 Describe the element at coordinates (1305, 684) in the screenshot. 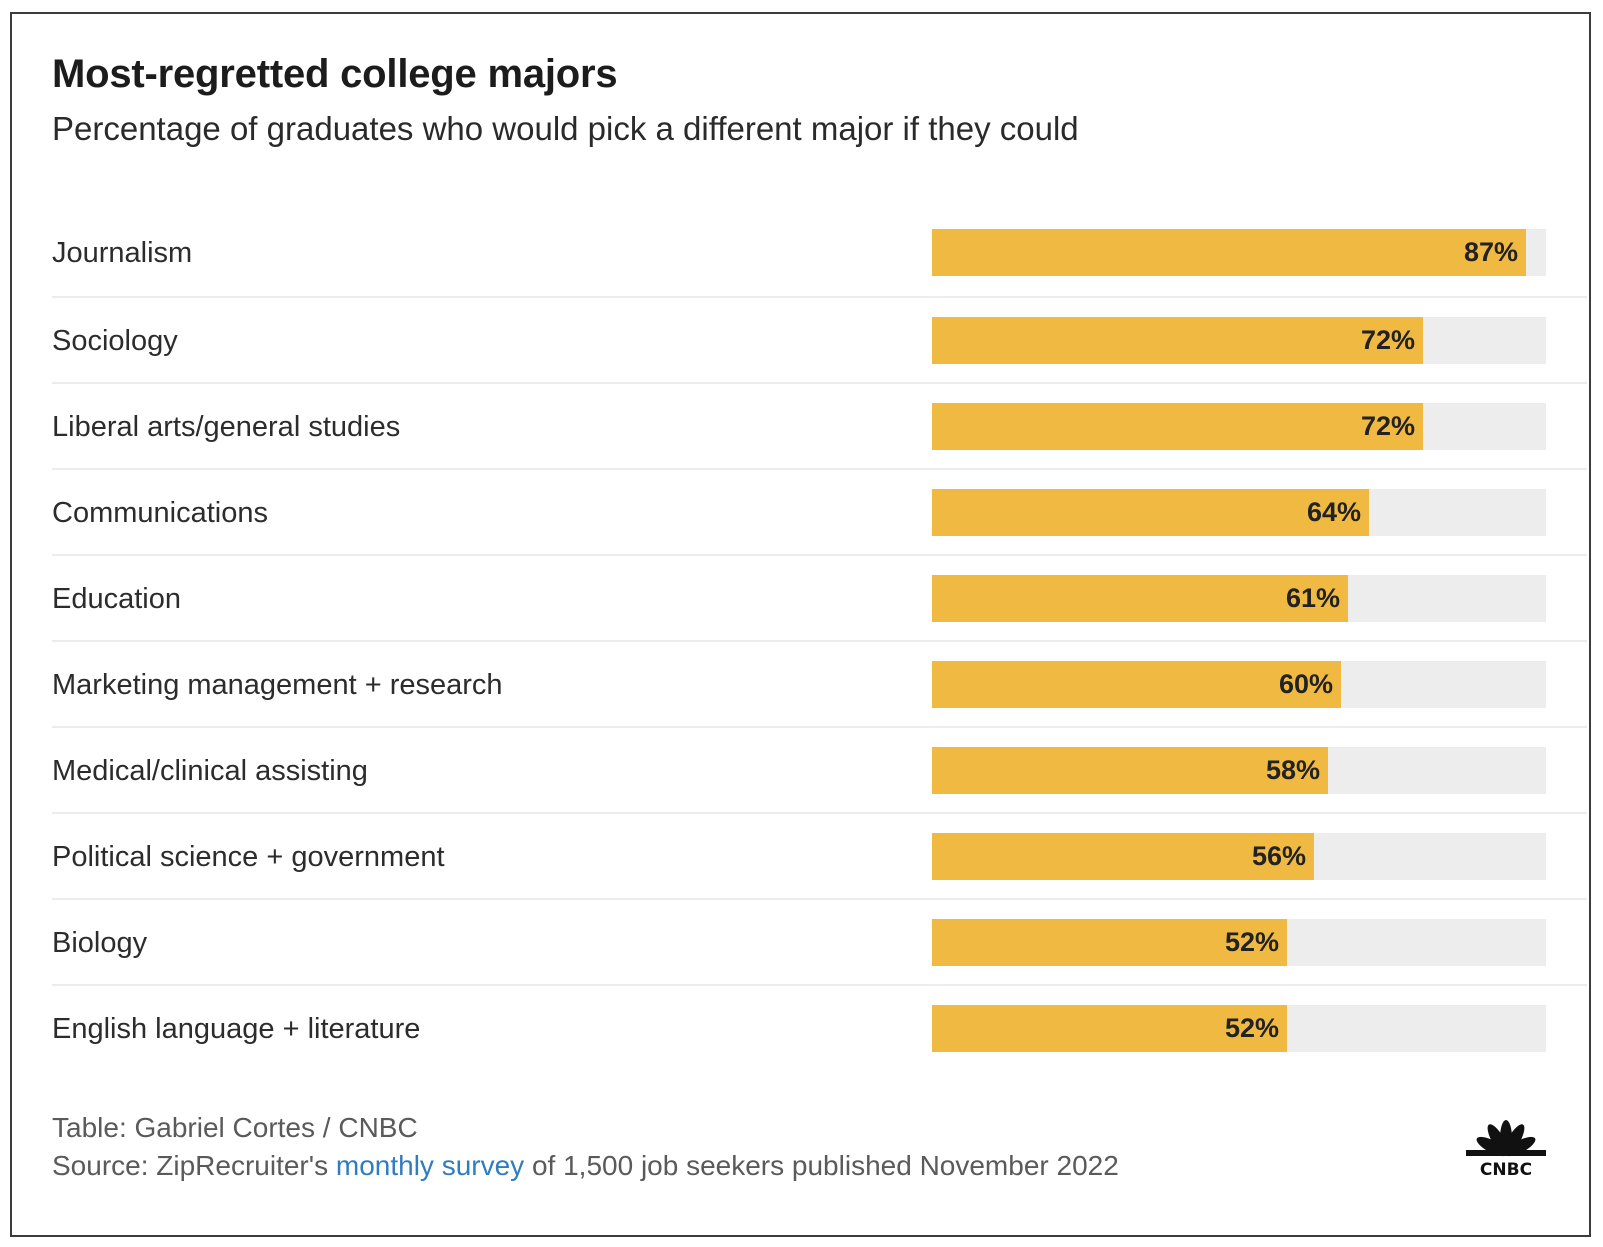

I see `bar-value-label: 60%` at that location.